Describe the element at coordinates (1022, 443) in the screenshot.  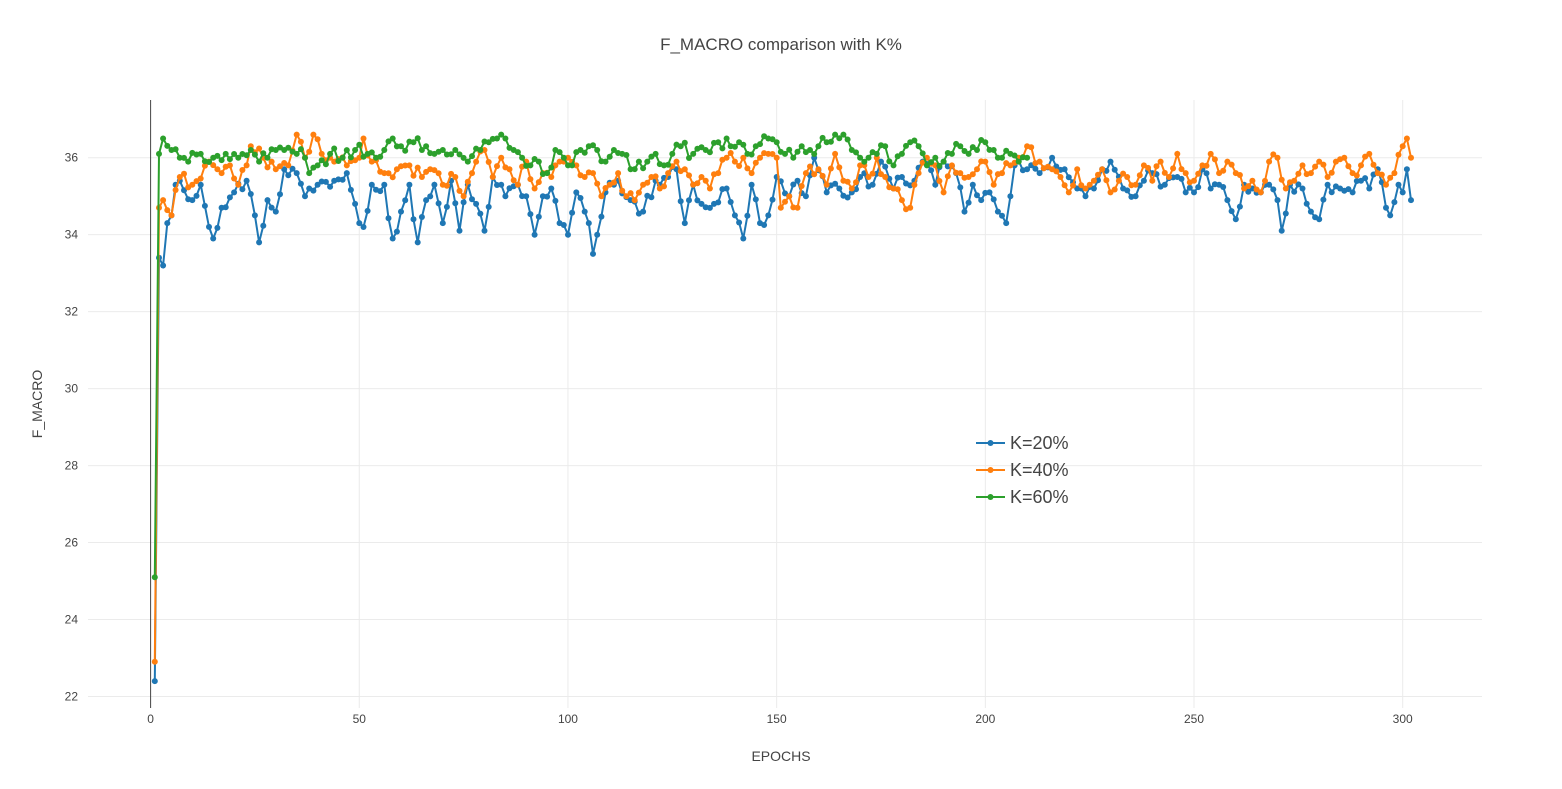
I see `legend-item: K=20%` at that location.